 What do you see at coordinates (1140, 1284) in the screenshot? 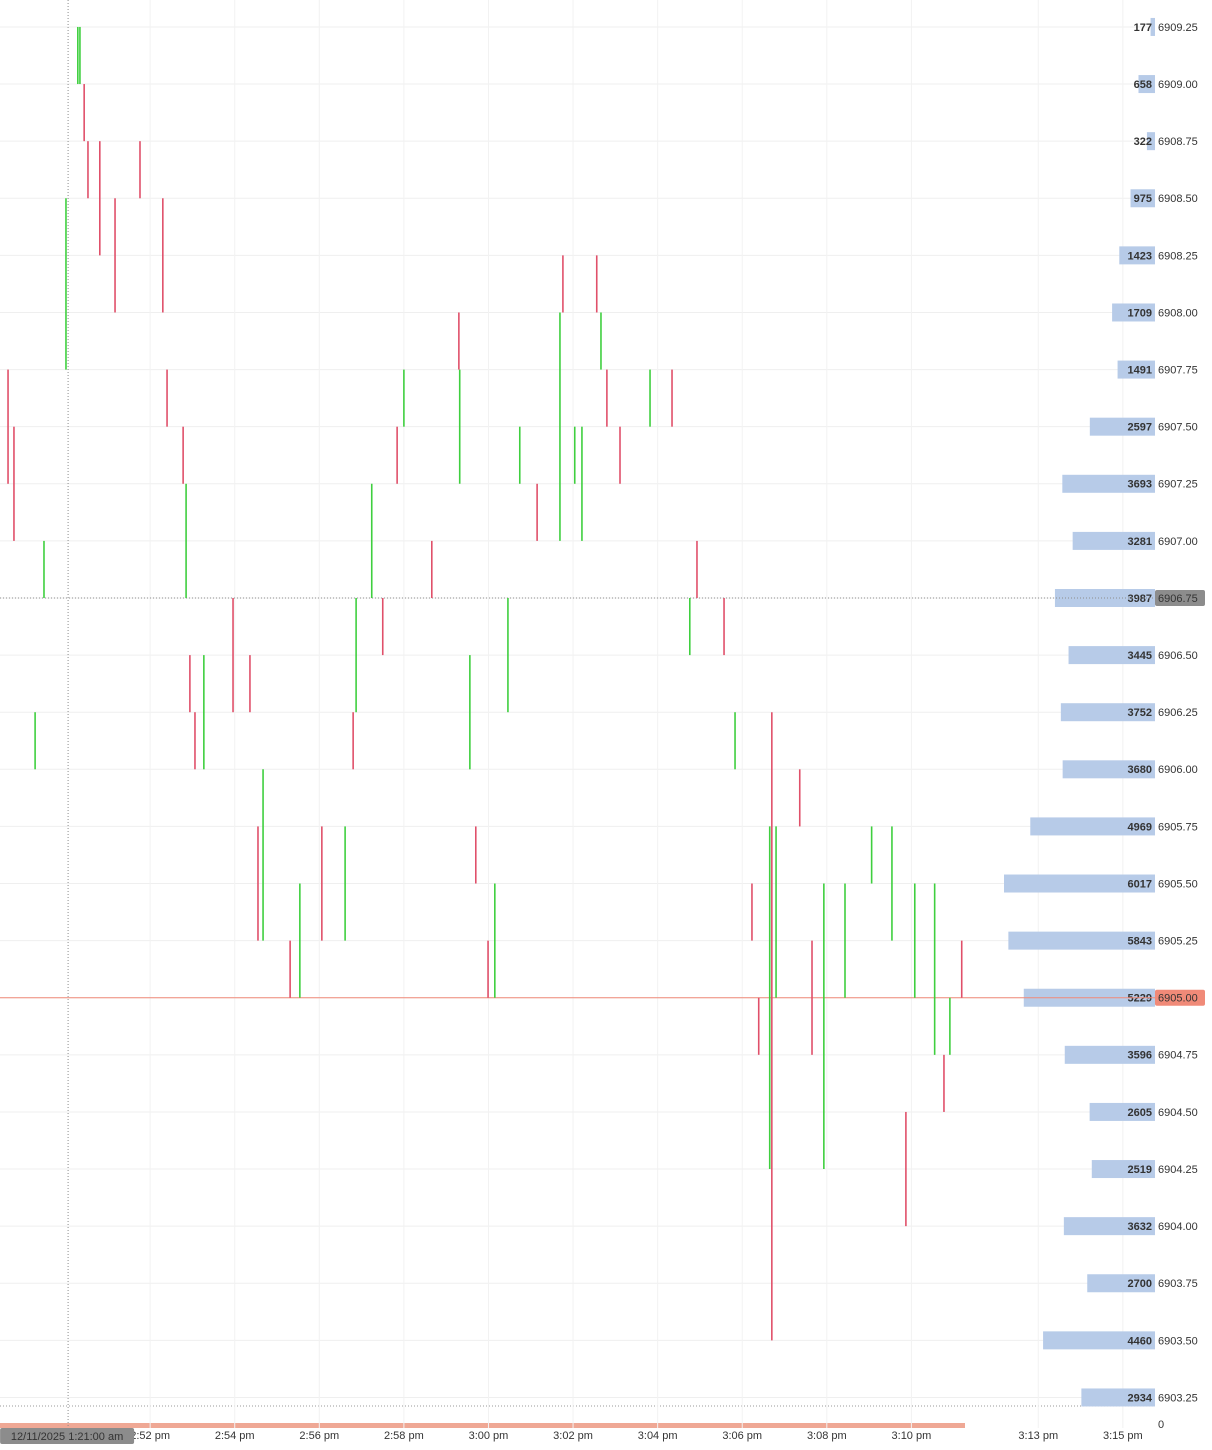
I see `profile-value: 2700` at bounding box center [1140, 1284].